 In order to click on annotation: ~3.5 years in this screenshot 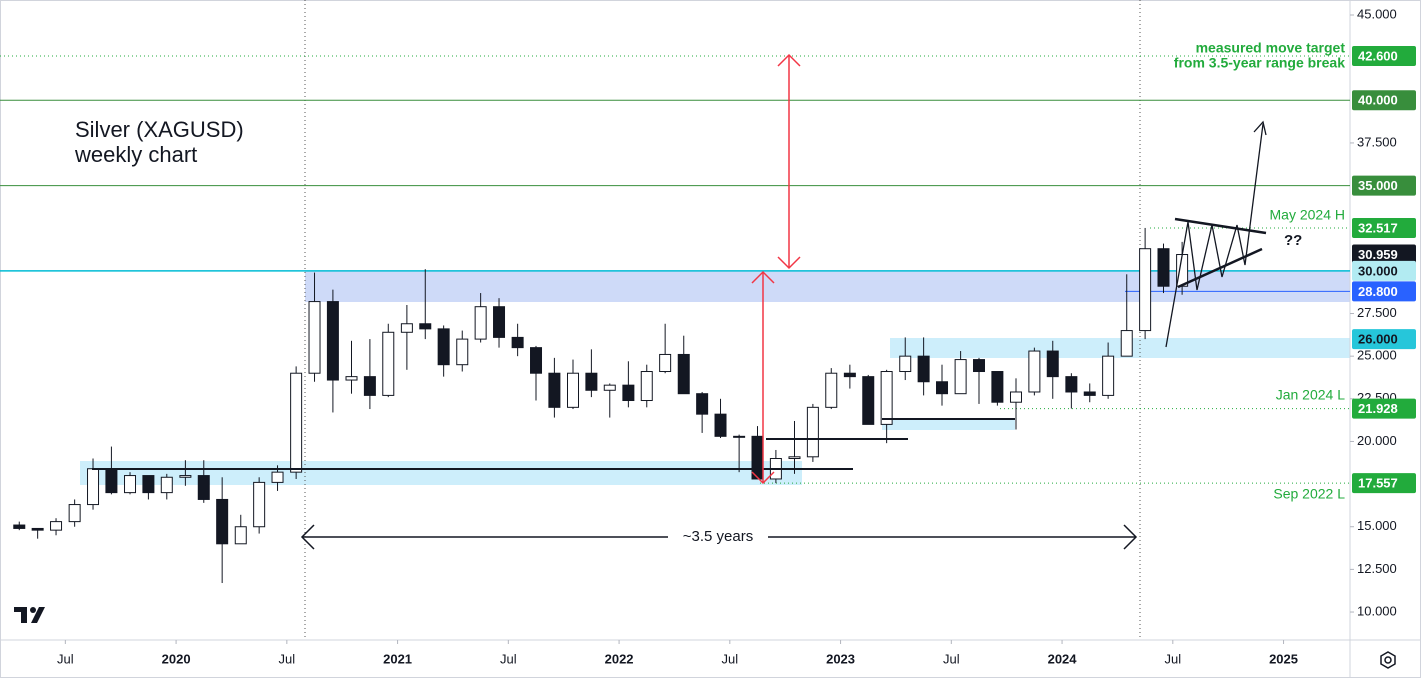, I will do `click(718, 536)`.